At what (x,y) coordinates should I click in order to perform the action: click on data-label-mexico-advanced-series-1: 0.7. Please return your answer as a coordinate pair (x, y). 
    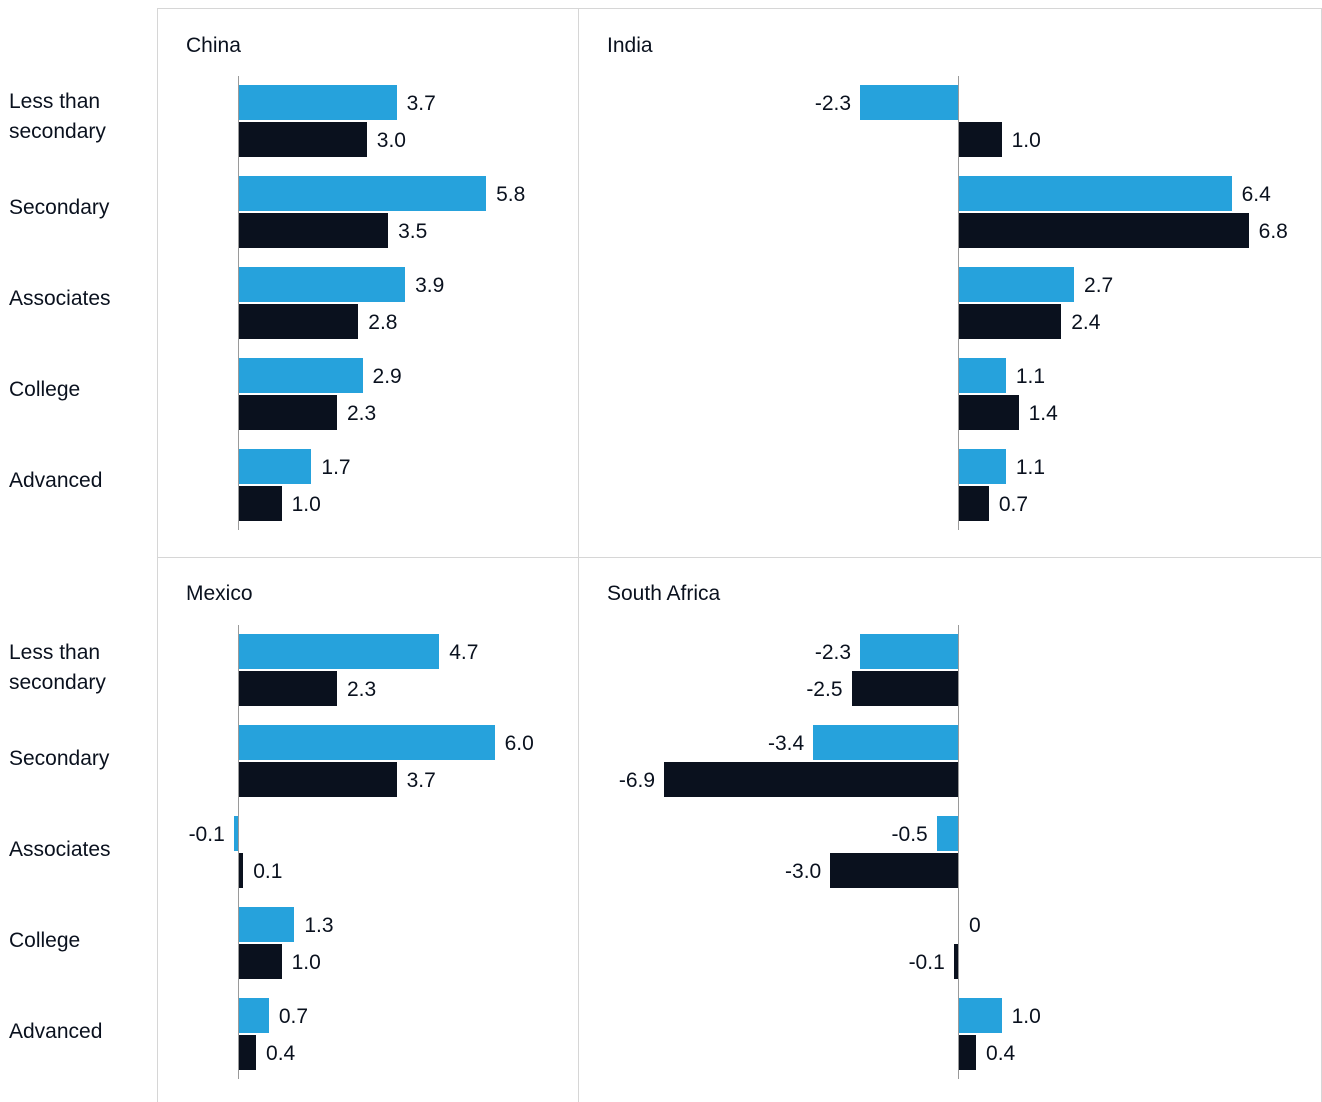
    Looking at the image, I should click on (293, 1016).